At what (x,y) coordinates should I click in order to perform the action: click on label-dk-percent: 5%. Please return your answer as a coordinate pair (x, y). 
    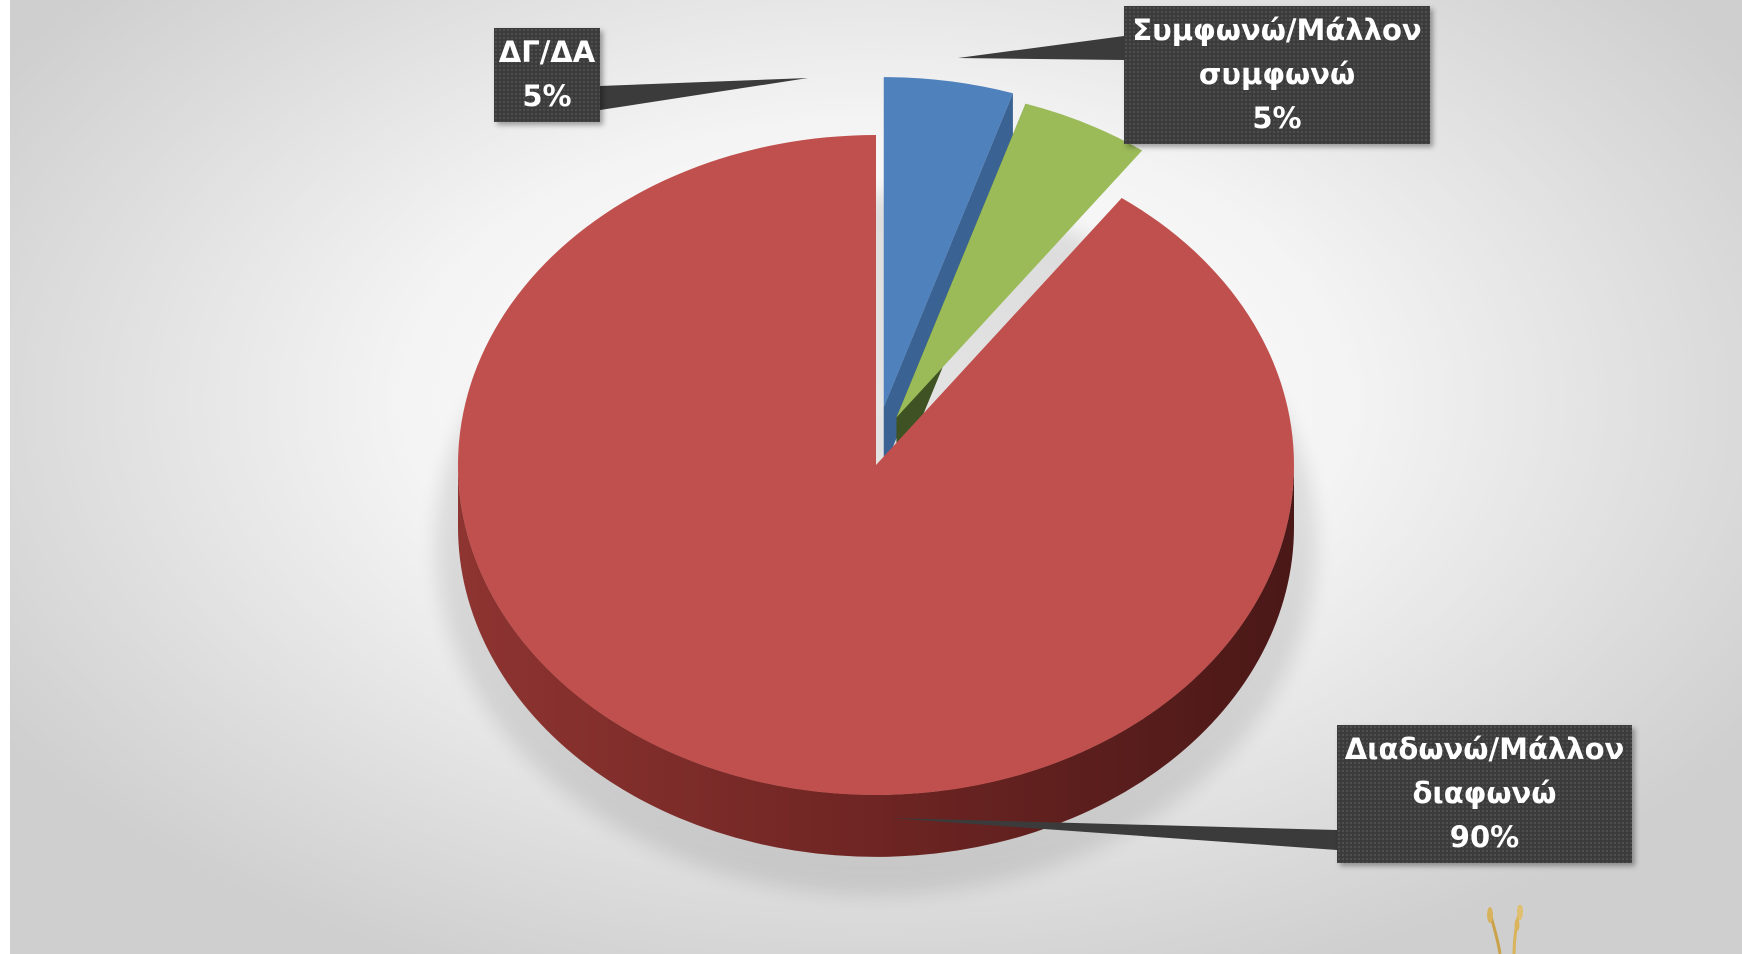
    Looking at the image, I should click on (547, 96).